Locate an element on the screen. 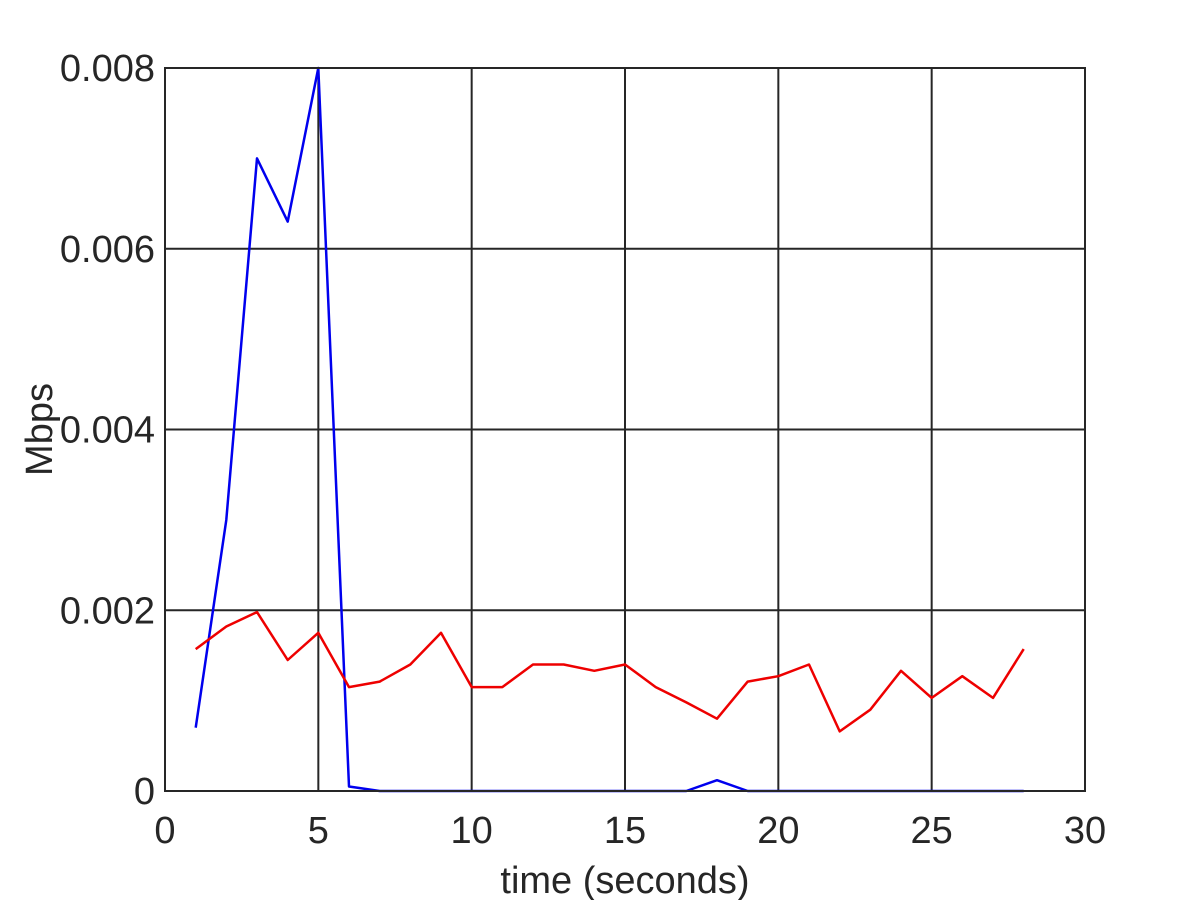 The width and height of the screenshot is (1200, 900). y-tick-label: 0.004 is located at coordinates (107, 431).